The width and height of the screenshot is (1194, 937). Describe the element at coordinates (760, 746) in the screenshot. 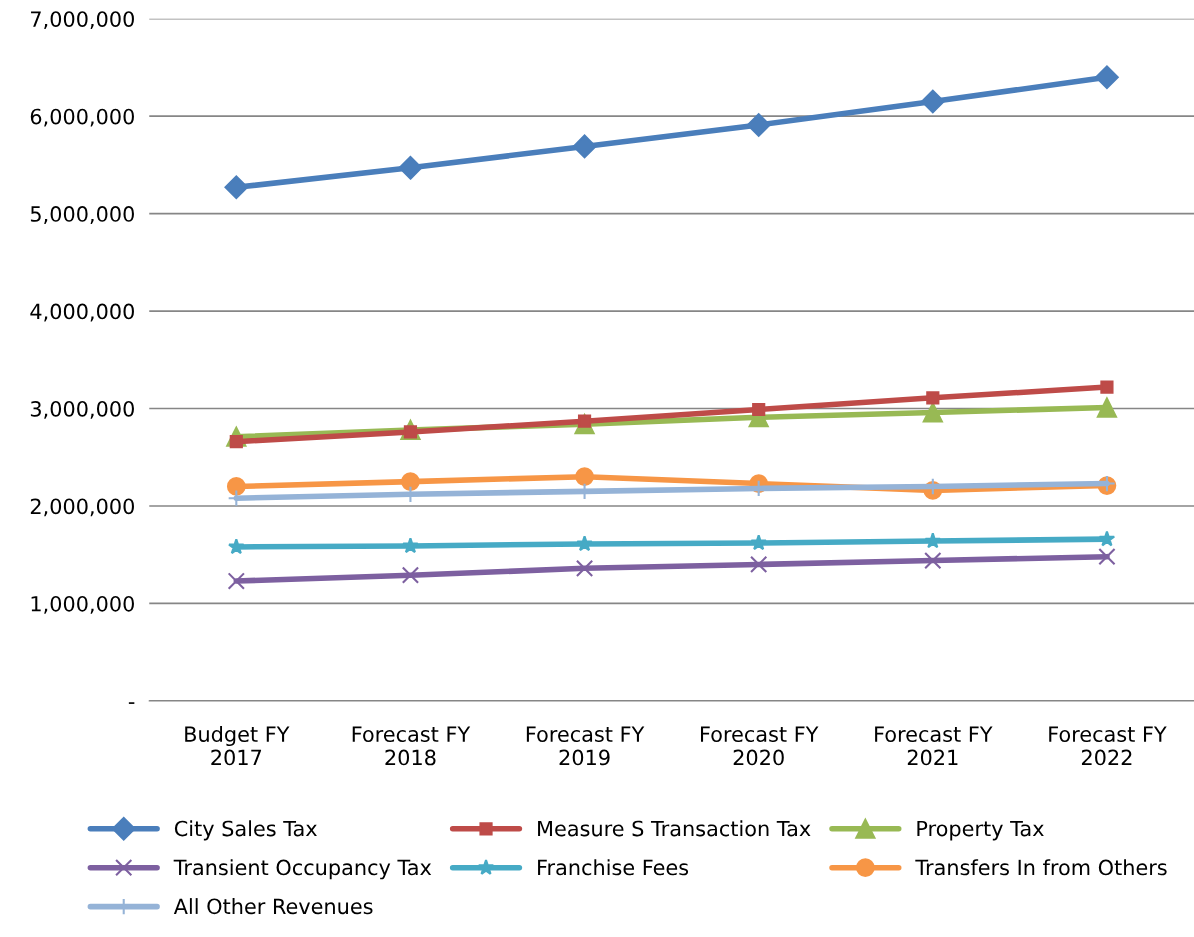

I see `x-tick-label: Forecast FY 2020` at that location.